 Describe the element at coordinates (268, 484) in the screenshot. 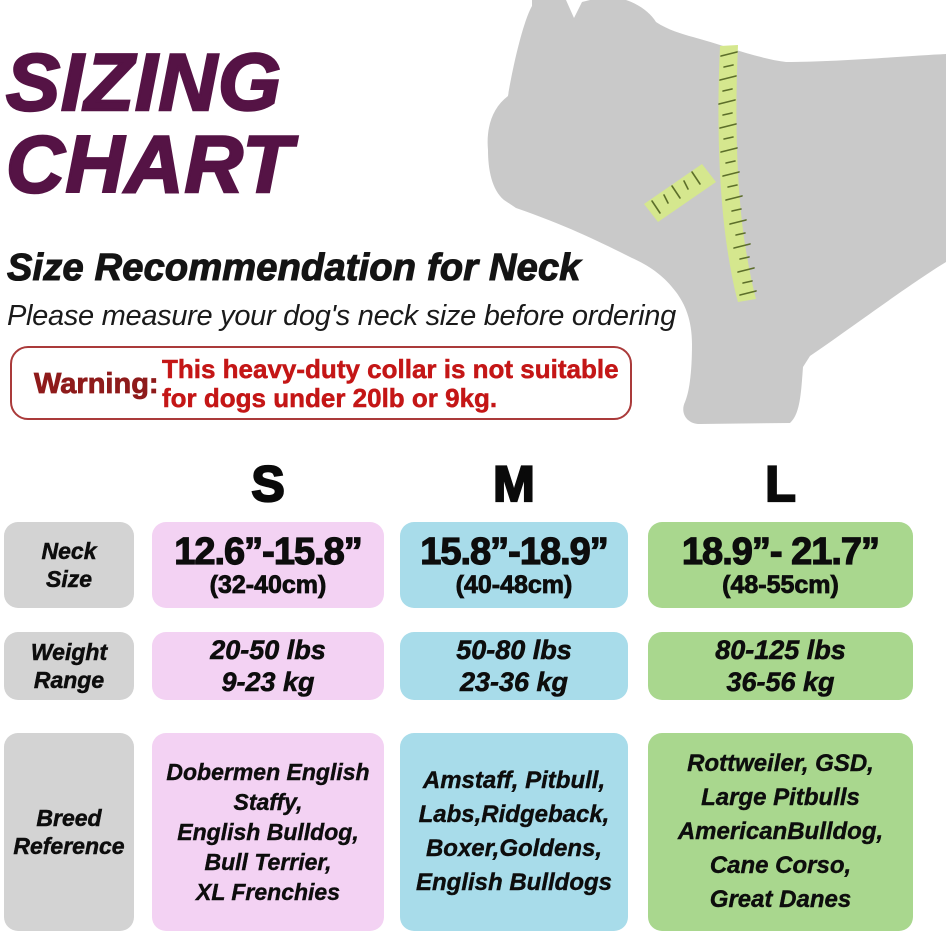

I see `column-header-s: S` at that location.